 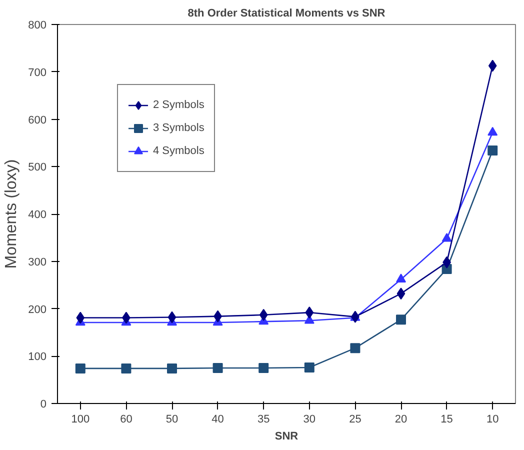 I want to click on y-tick-label: 600, so click(x=37, y=120).